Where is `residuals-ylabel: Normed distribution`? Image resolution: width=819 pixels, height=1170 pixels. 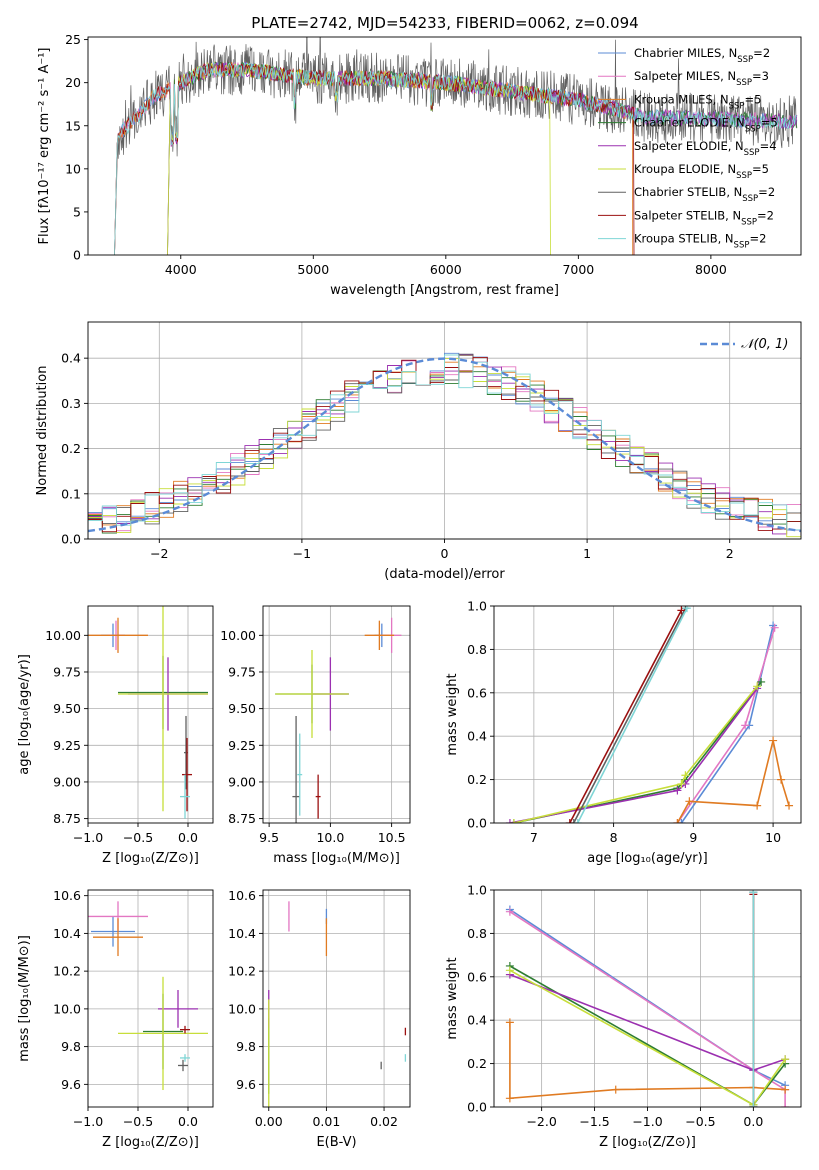 residuals-ylabel: Normed distribution is located at coordinates (42, 431).